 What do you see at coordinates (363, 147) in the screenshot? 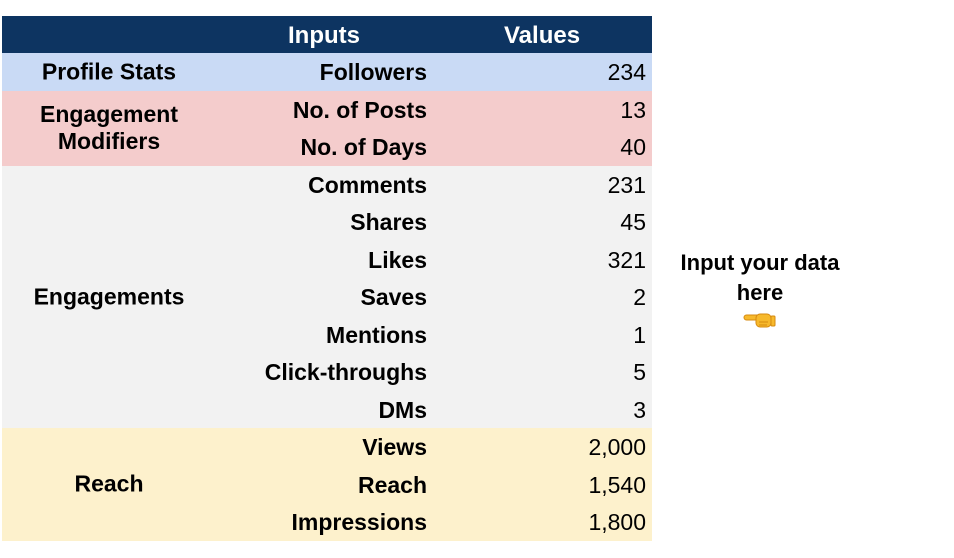
I see `input-label-days: No. of Days` at bounding box center [363, 147].